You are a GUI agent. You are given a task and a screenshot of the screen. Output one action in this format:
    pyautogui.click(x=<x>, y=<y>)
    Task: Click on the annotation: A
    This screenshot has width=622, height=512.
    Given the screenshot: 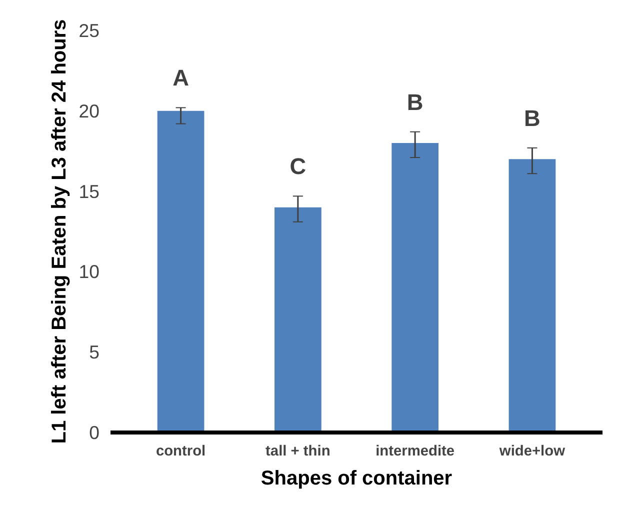 What is the action you would take?
    pyautogui.click(x=180, y=77)
    